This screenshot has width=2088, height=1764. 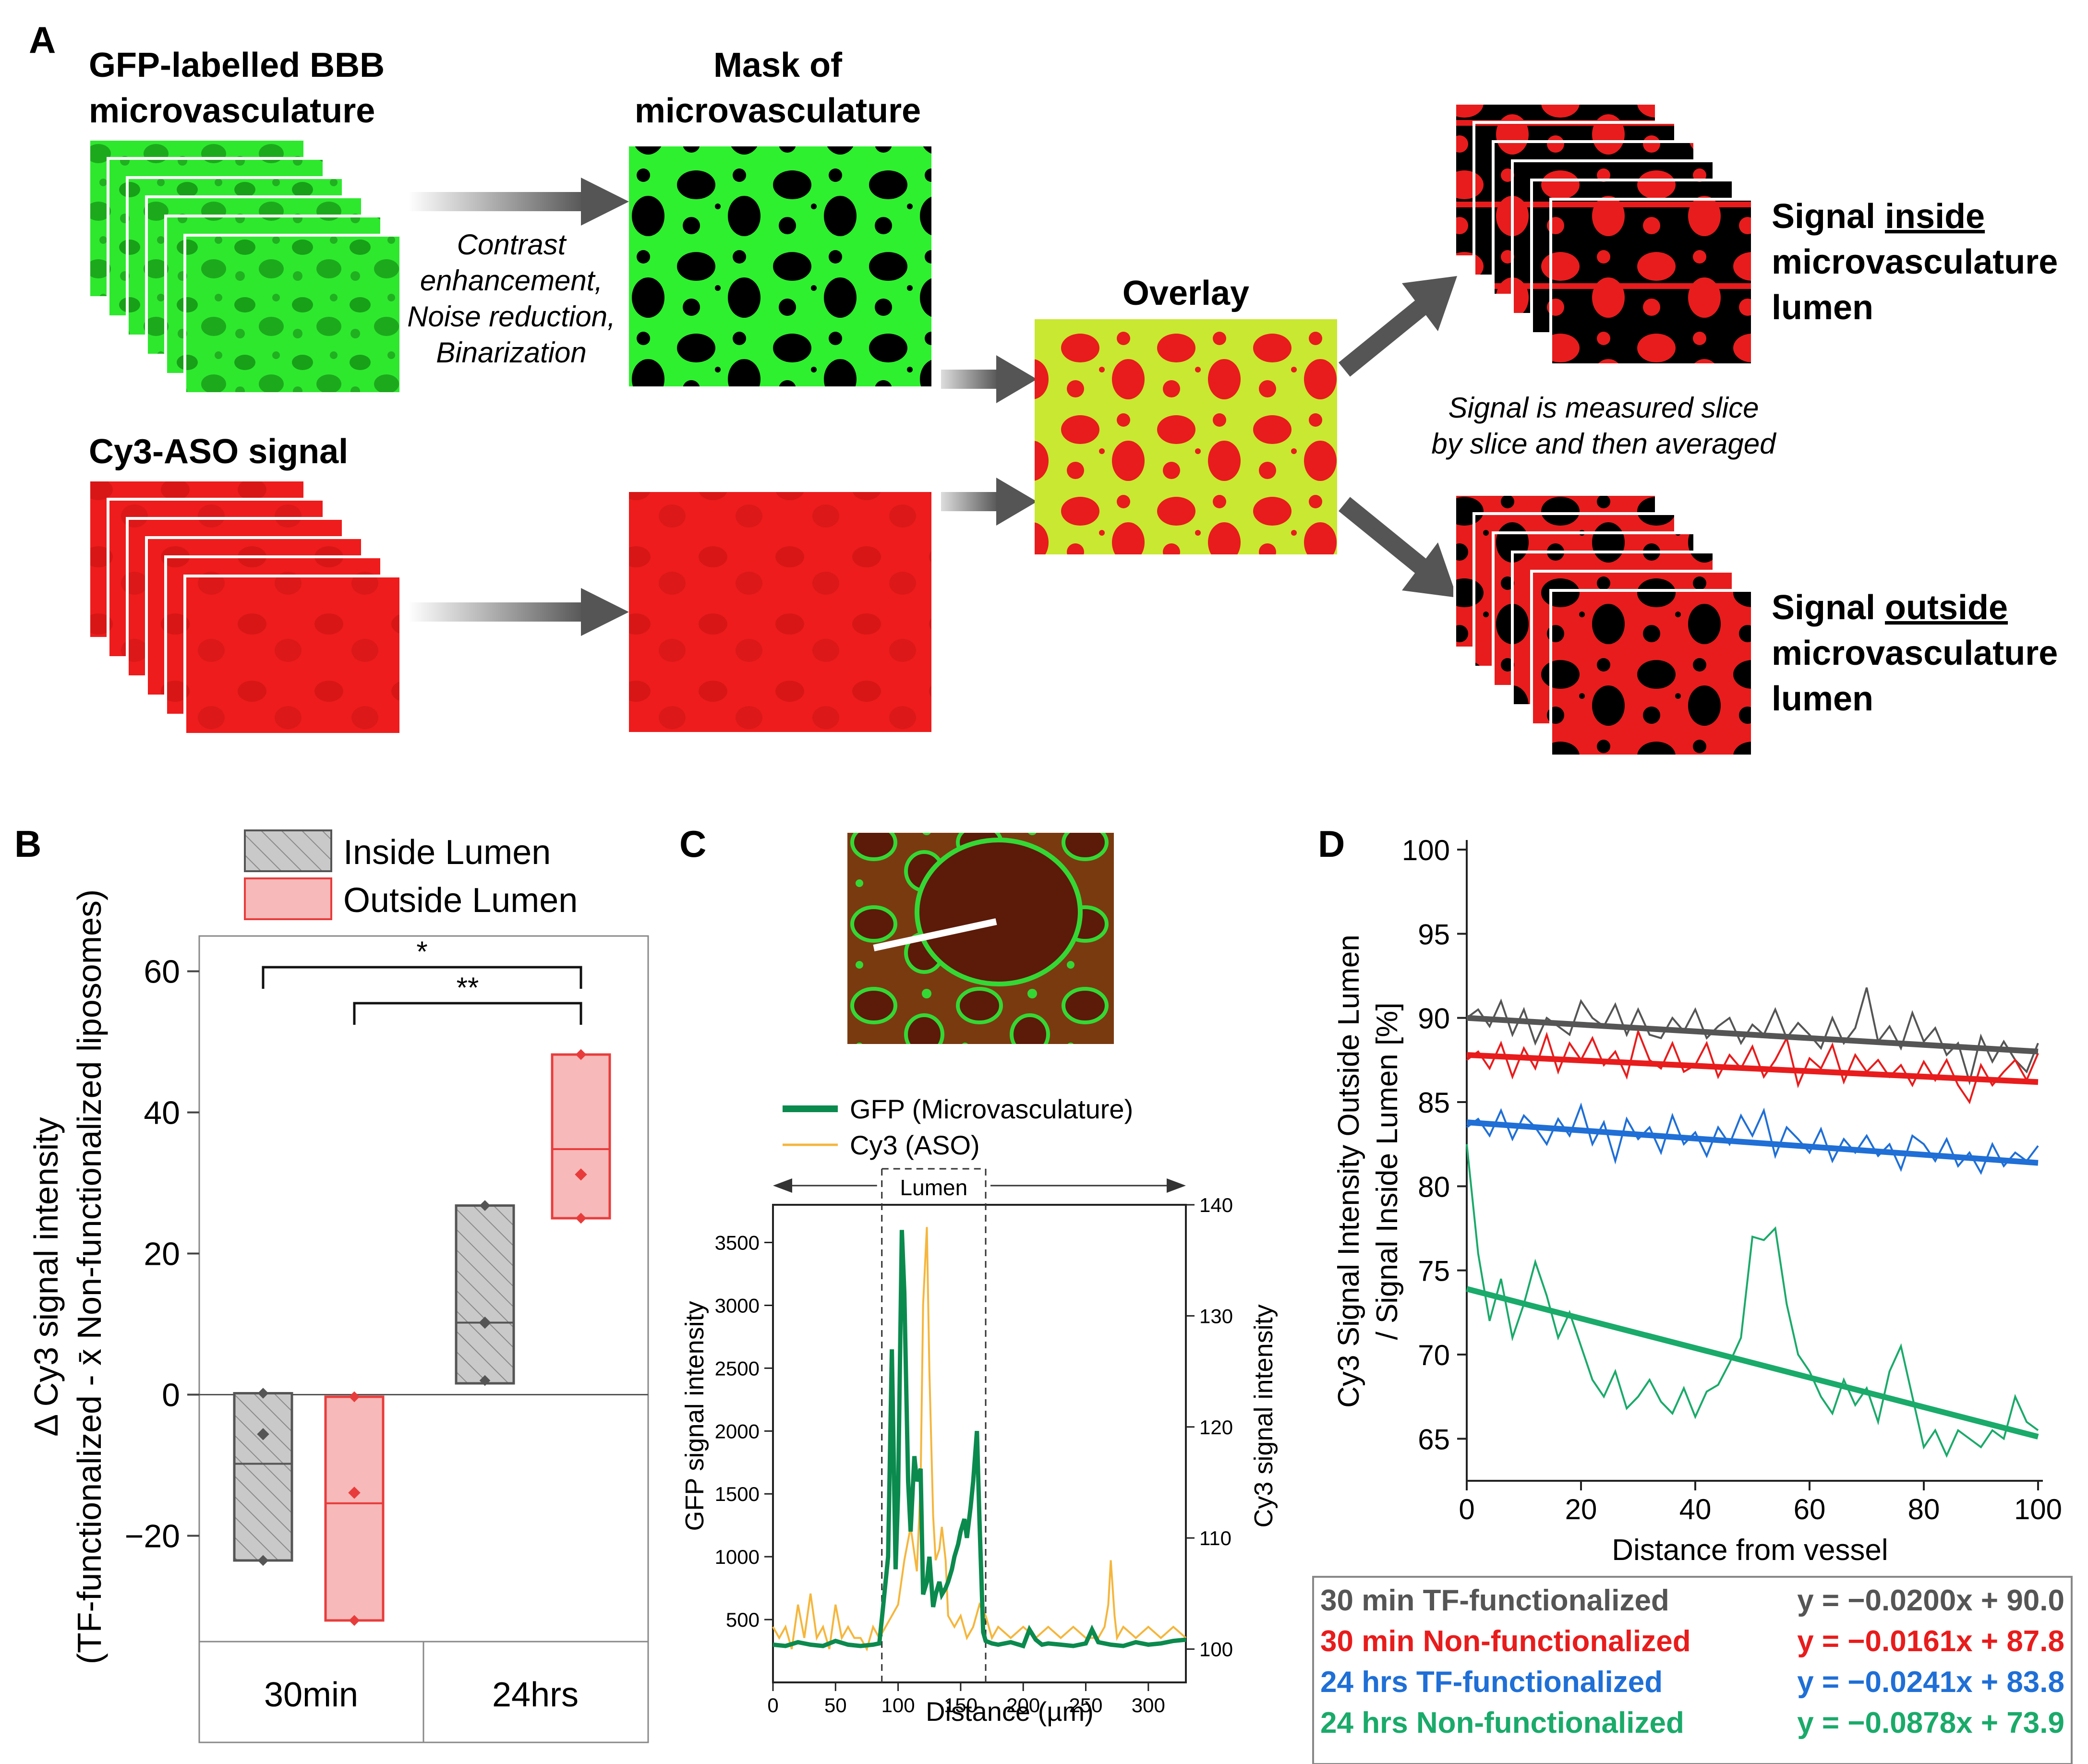 What do you see at coordinates (1930, 1601) in the screenshot?
I see `fit-legend-equation: y = −0.0200x + 90.0` at bounding box center [1930, 1601].